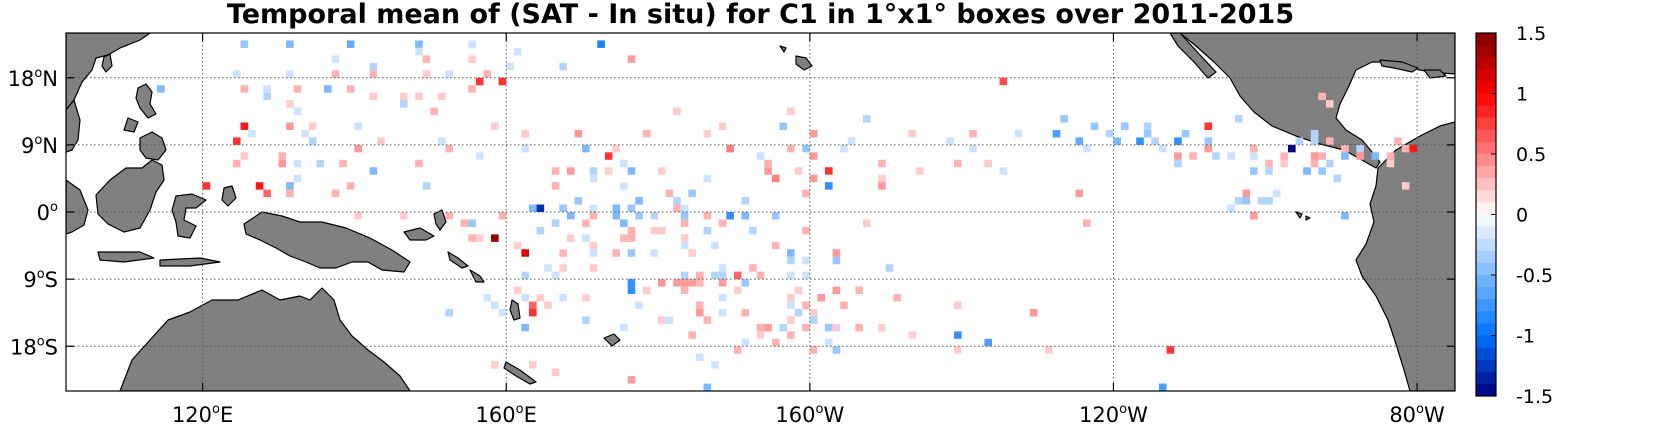  What do you see at coordinates (1522, 216) in the screenshot?
I see `colorbar-tick-label: 0` at bounding box center [1522, 216].